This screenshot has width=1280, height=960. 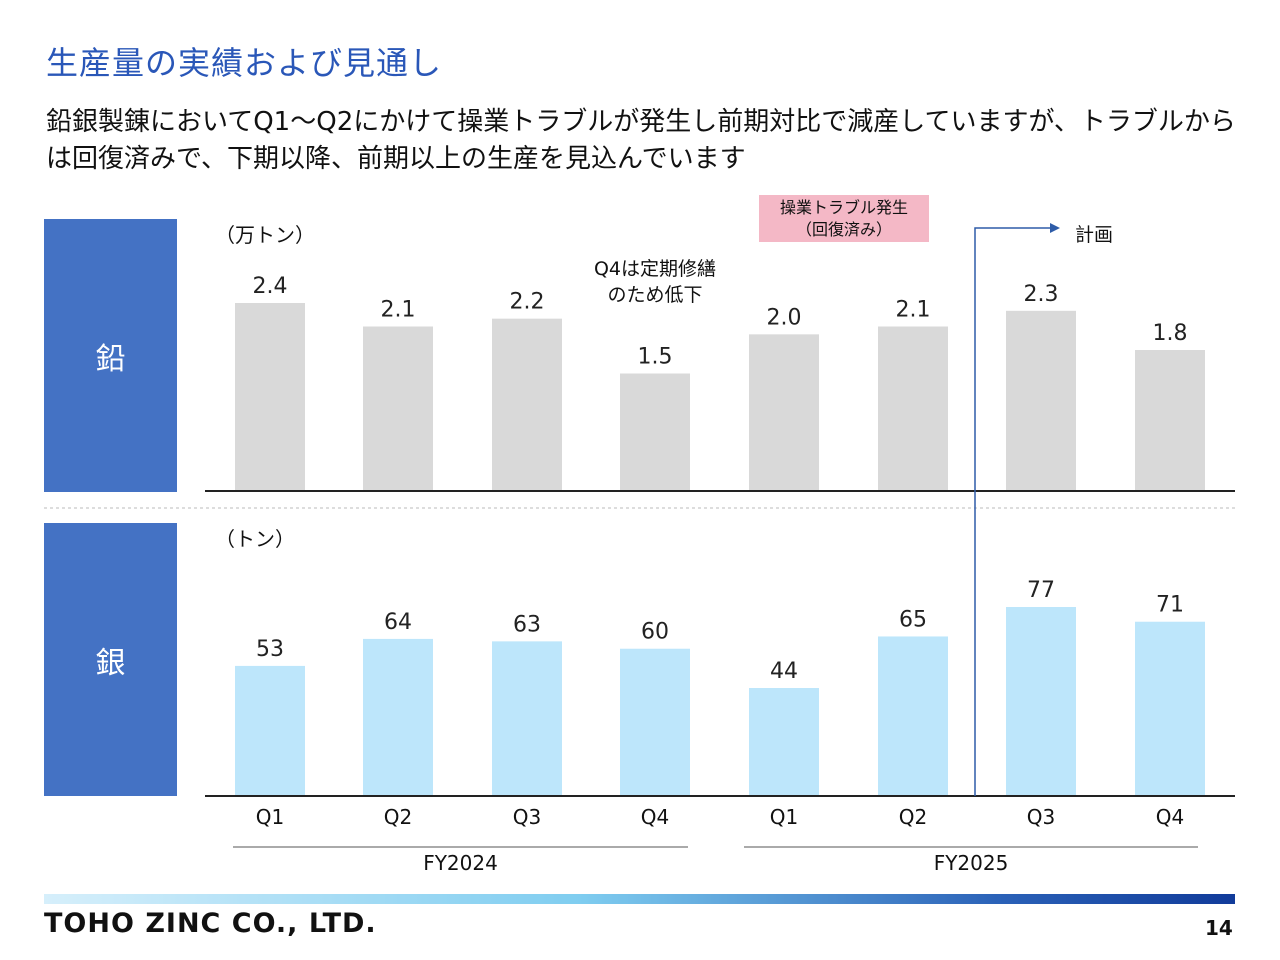 I want to click on silver-value-label-6: 65, so click(x=913, y=619).